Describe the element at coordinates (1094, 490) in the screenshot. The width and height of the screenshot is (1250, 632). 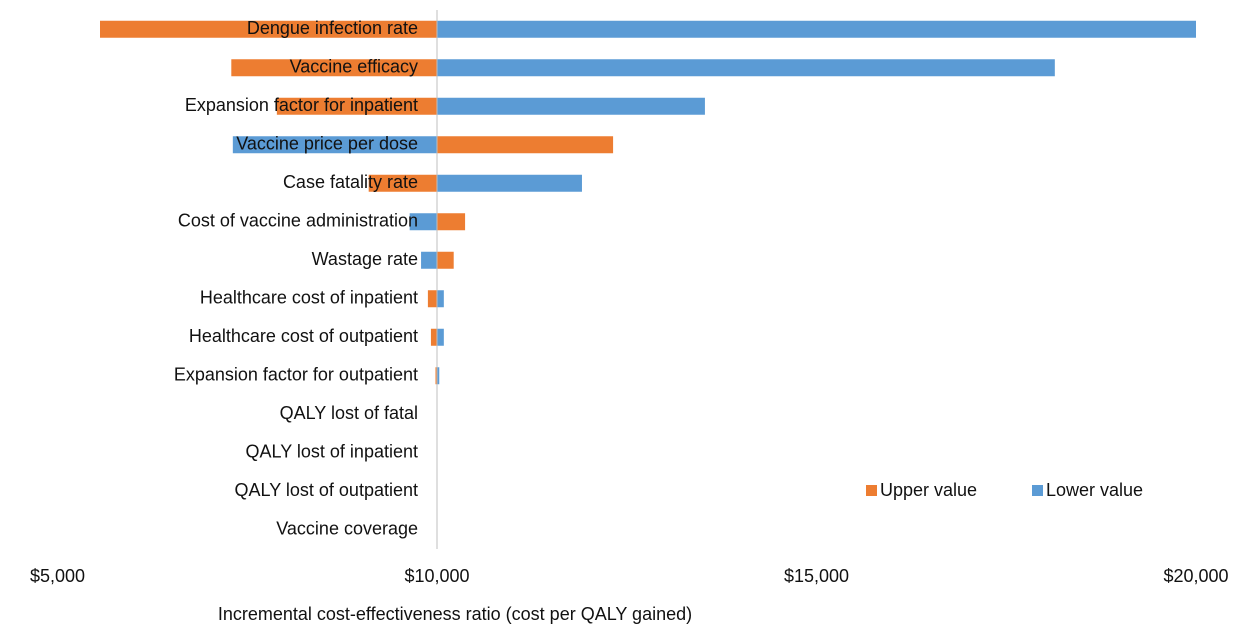
I see `legend-label: Lower value` at that location.